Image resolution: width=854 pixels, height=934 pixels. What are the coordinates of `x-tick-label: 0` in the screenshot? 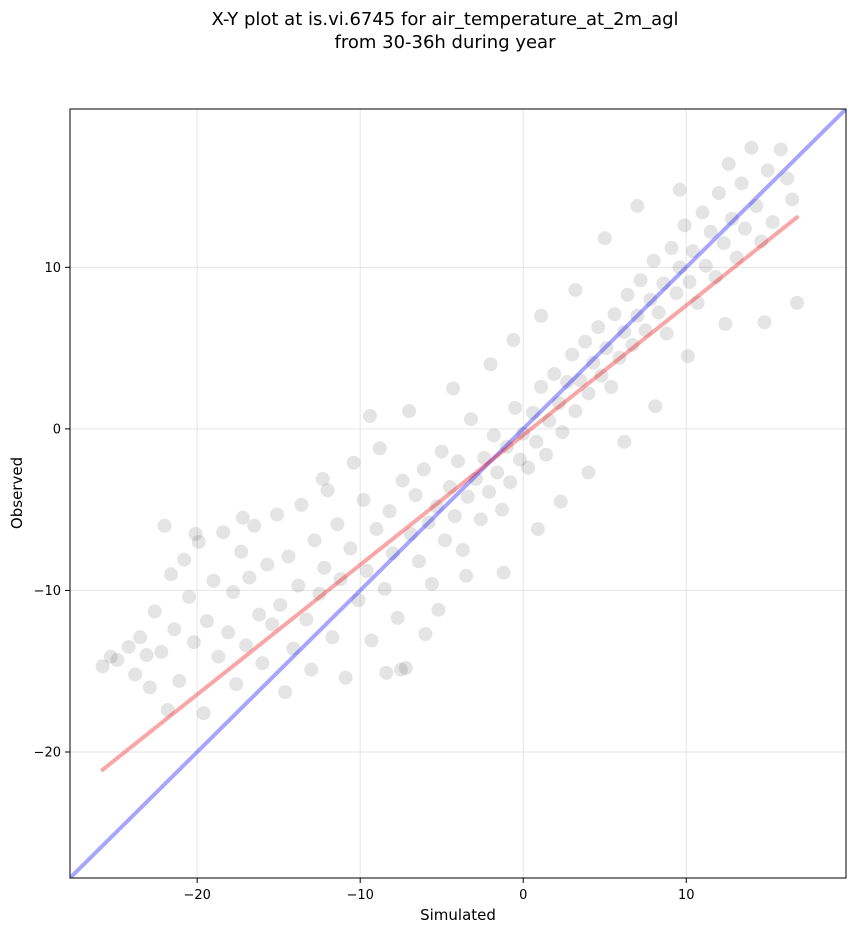 It's located at (523, 895).